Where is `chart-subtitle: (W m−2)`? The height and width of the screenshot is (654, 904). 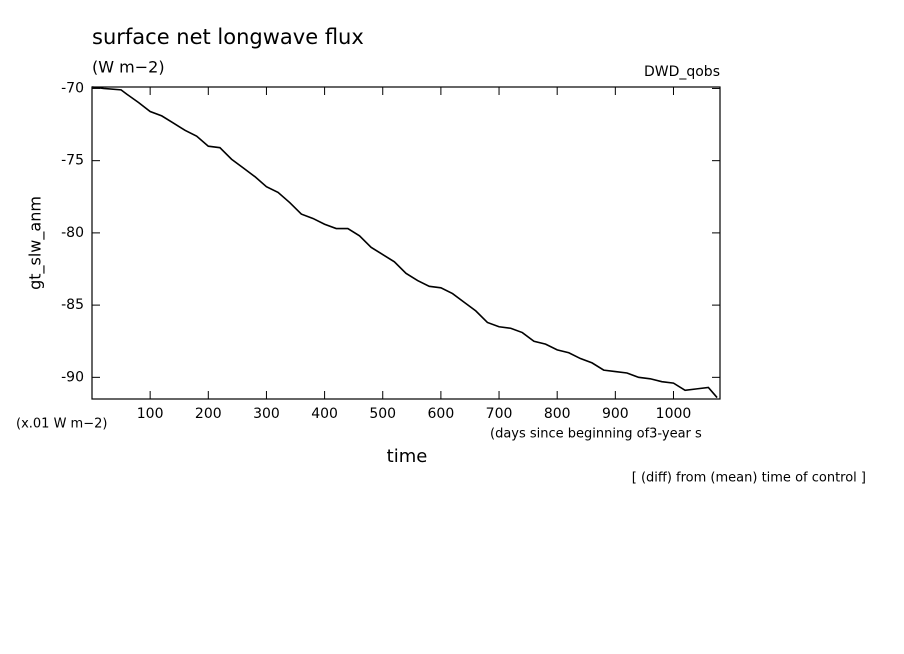
chart-subtitle: (W m−2) is located at coordinates (128, 67).